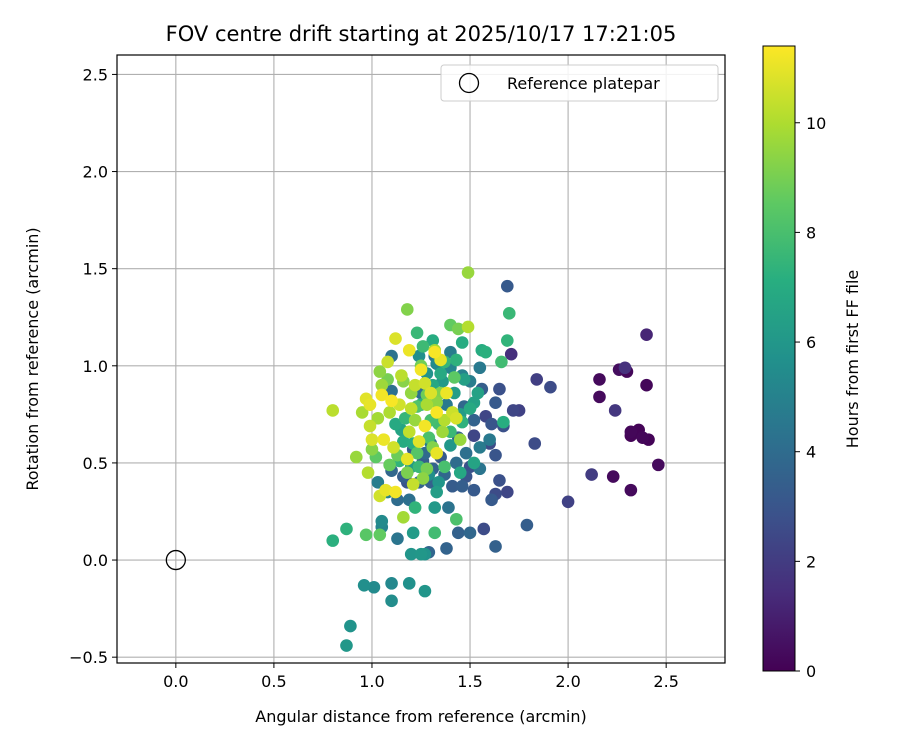  Describe the element at coordinates (420, 716) in the screenshot. I see `x-axis-label: Angular distance from reference (arcmin)` at that location.